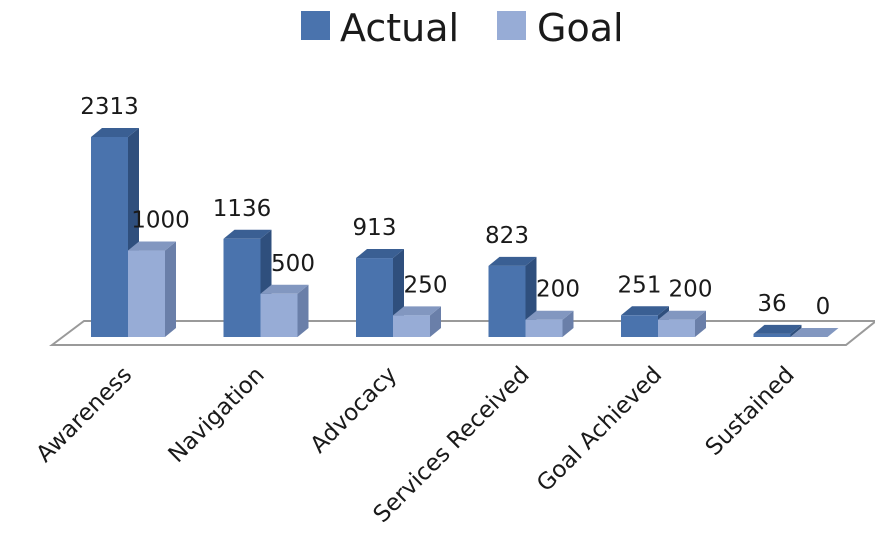  Describe the element at coordinates (750, 411) in the screenshot. I see `category-label-sustained: Sustained` at that location.